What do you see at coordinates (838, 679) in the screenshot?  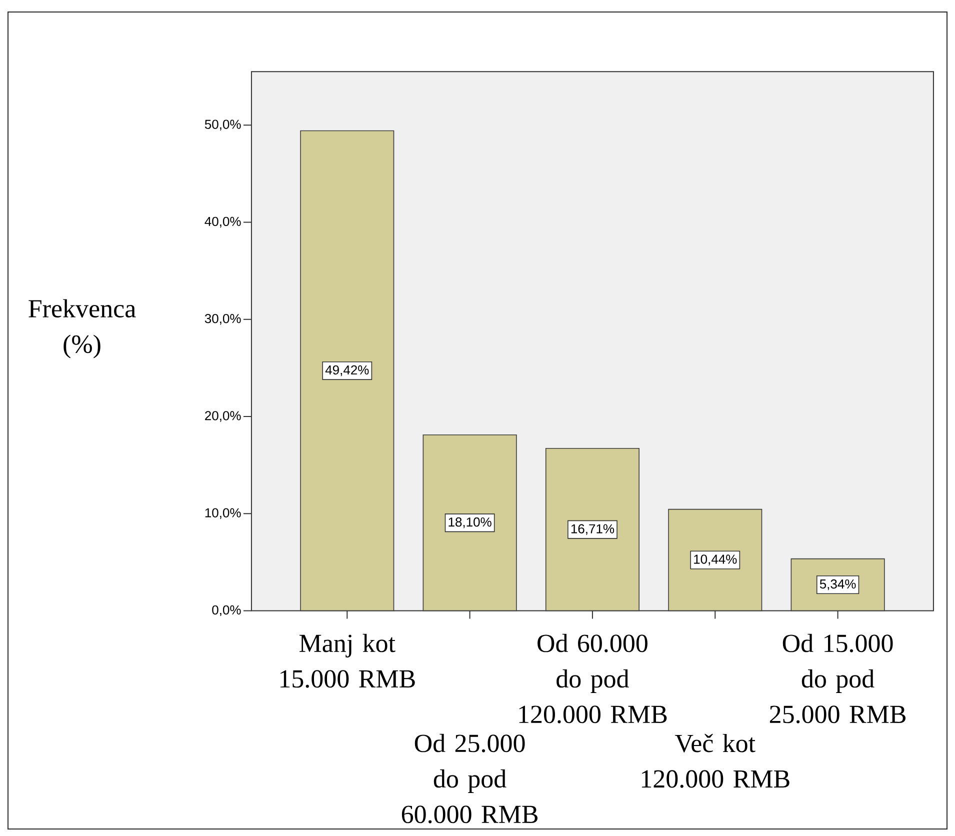 I see `x-tick-label: Od 15.000 do pod 25.000 RMB` at bounding box center [838, 679].